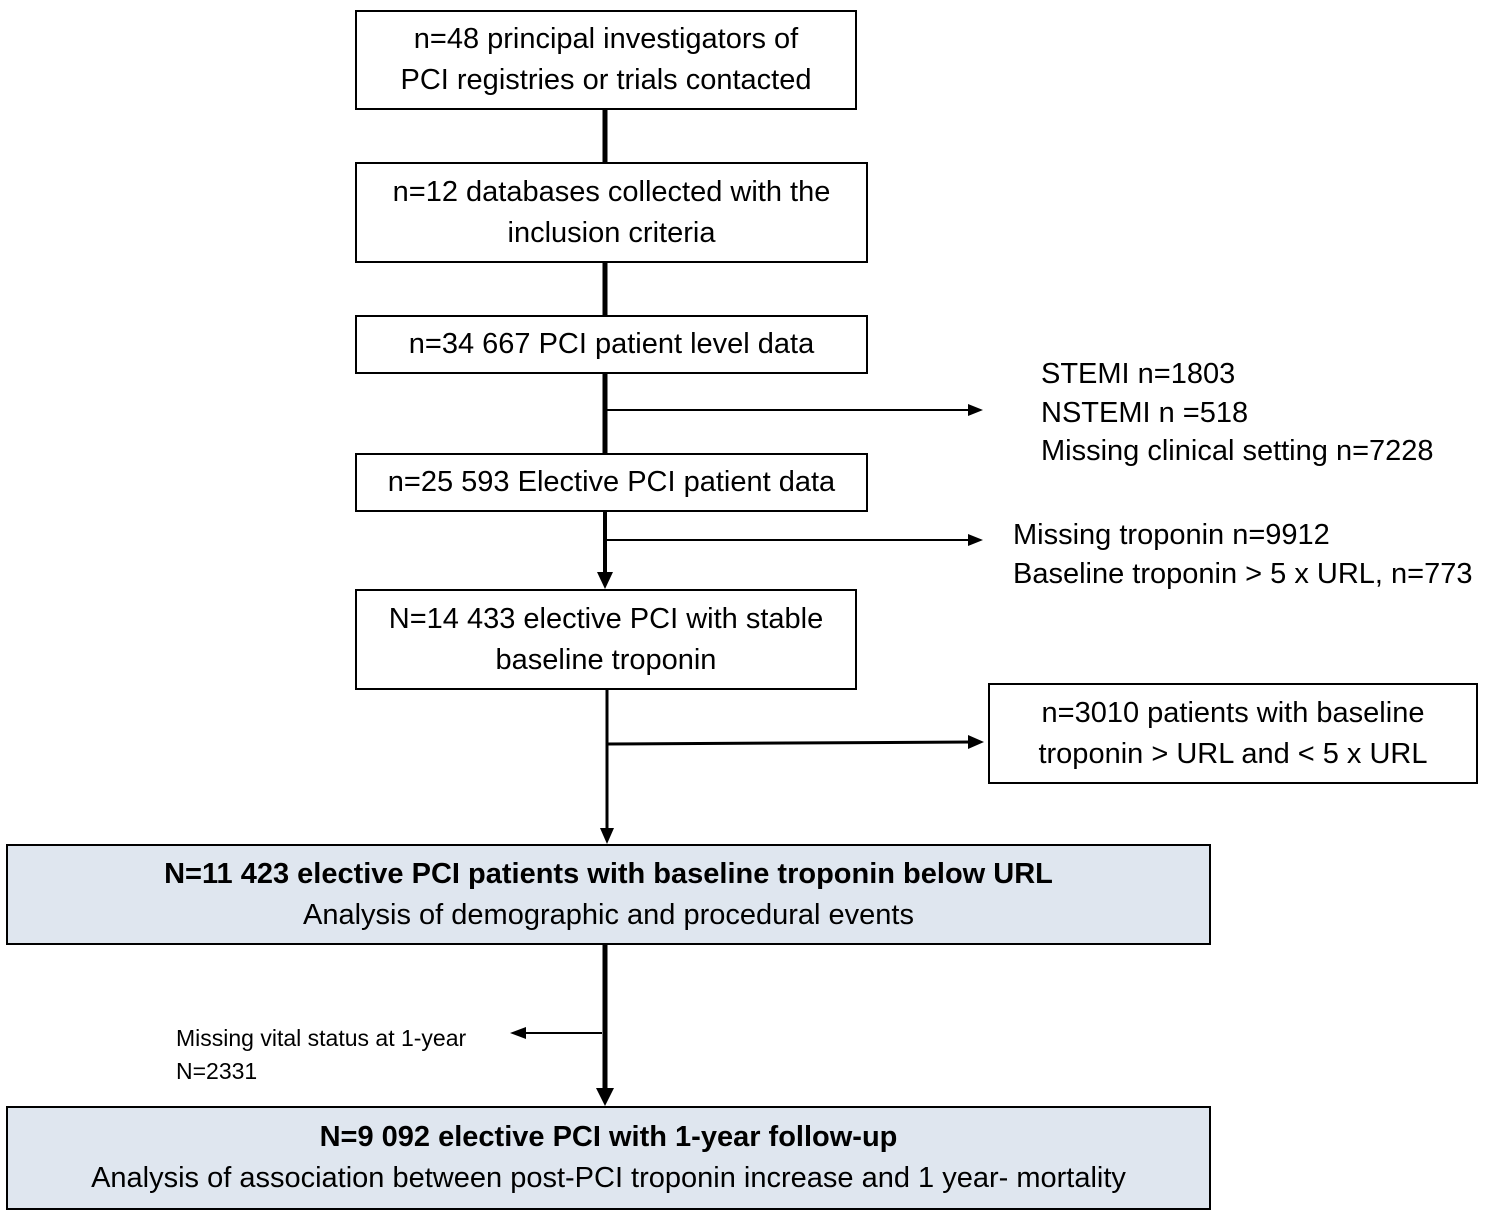  Describe the element at coordinates (217, 1071) in the screenshot. I see `exclusion-line: N=2331` at that location.